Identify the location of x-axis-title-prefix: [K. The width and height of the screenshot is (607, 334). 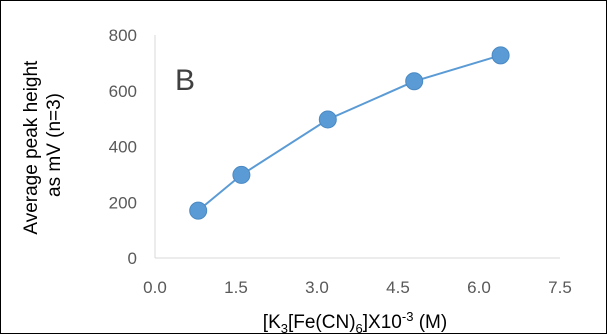
(272, 322).